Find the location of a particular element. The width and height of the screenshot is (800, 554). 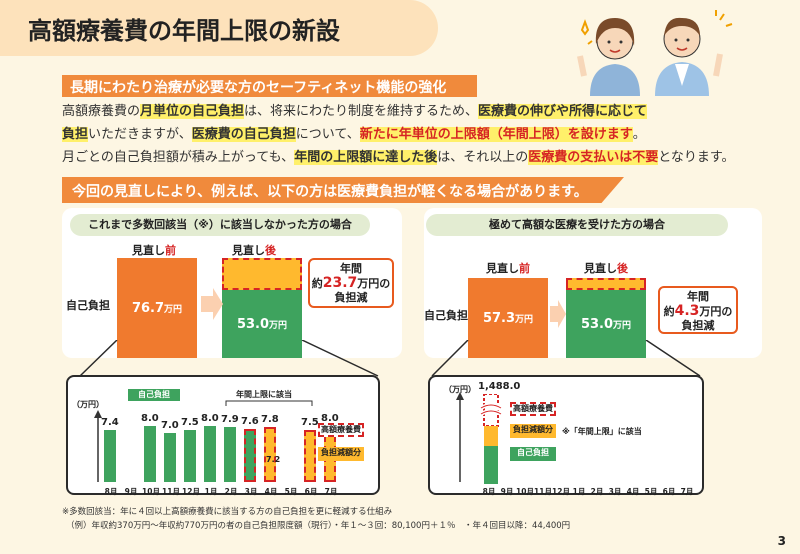

subtitle: 長期にわたり治療が必要な方のセーフティネット機能の強化 is located at coordinates (258, 88).